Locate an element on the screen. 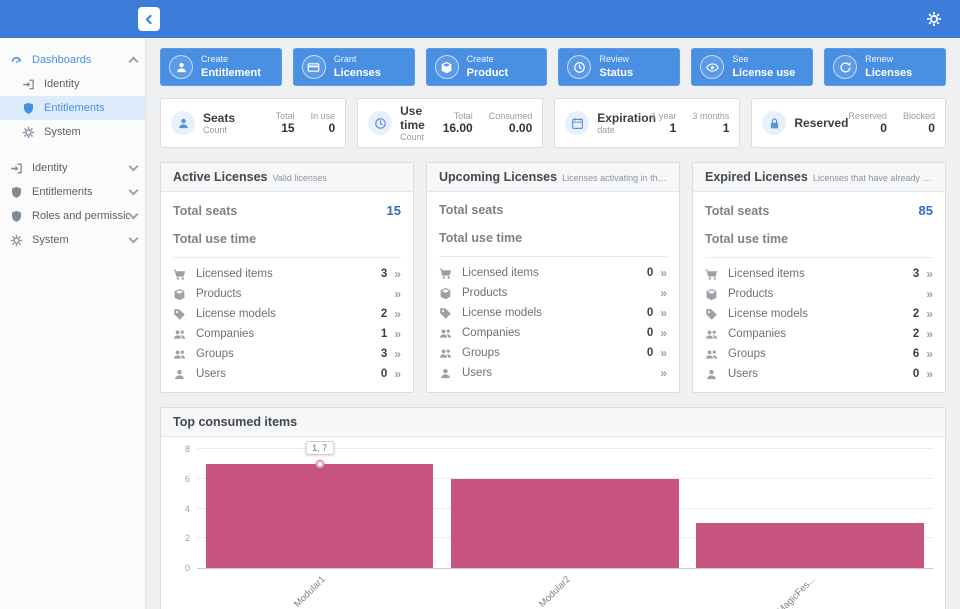  sidebar-item-dashboard-entitlements: Entitlements is located at coordinates (72, 108).